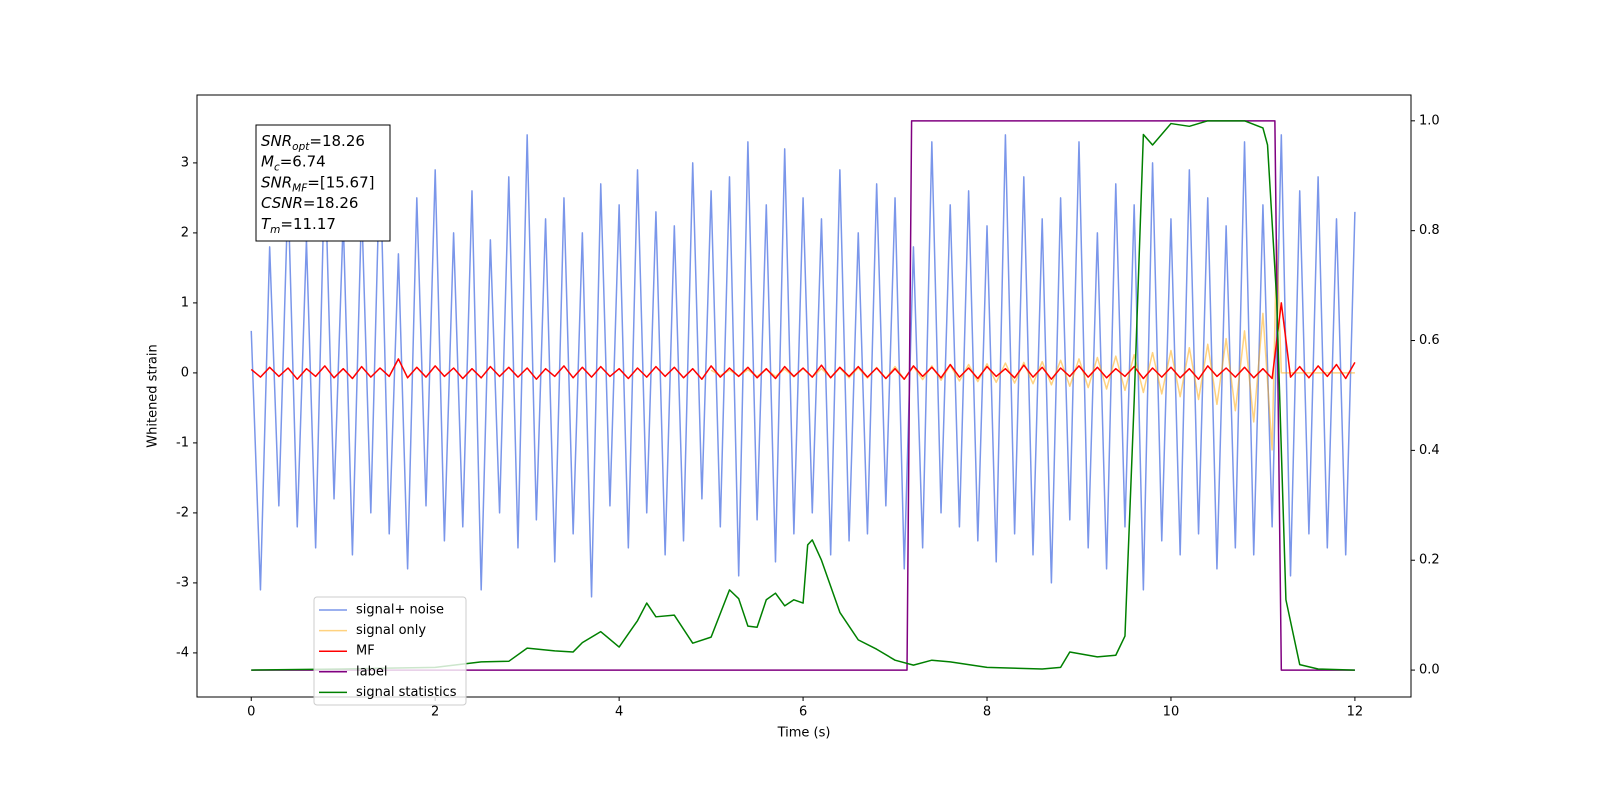  What do you see at coordinates (301, 147) in the screenshot?
I see `annotation-subscript: opt` at bounding box center [301, 147].